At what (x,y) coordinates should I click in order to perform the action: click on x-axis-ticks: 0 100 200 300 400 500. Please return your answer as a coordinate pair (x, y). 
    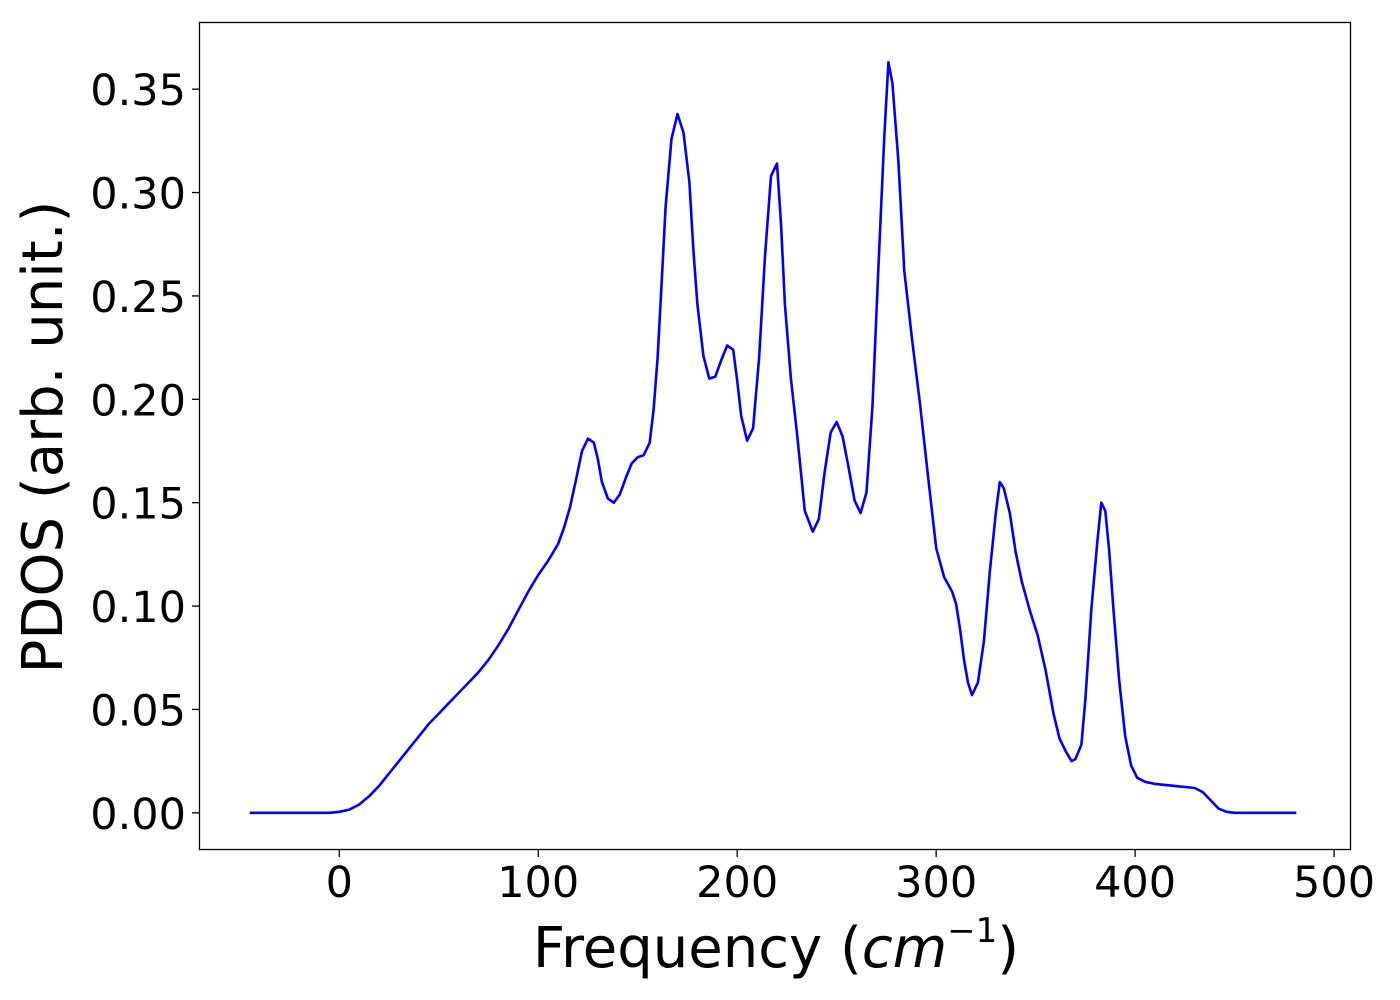
    Looking at the image, I should click on (850, 878).